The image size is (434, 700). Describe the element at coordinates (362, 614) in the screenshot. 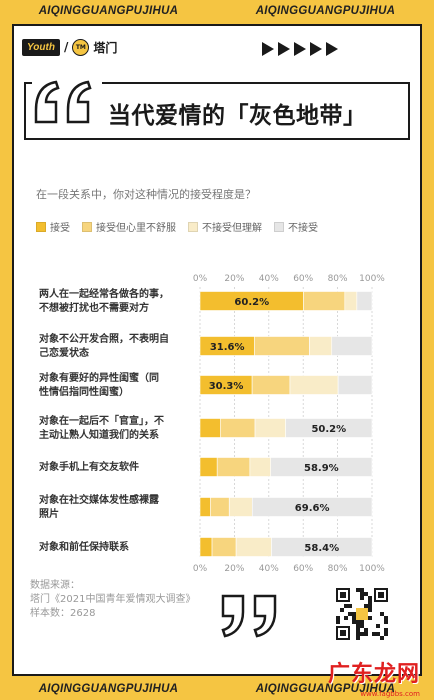

I see `qr-code-icon` at that location.